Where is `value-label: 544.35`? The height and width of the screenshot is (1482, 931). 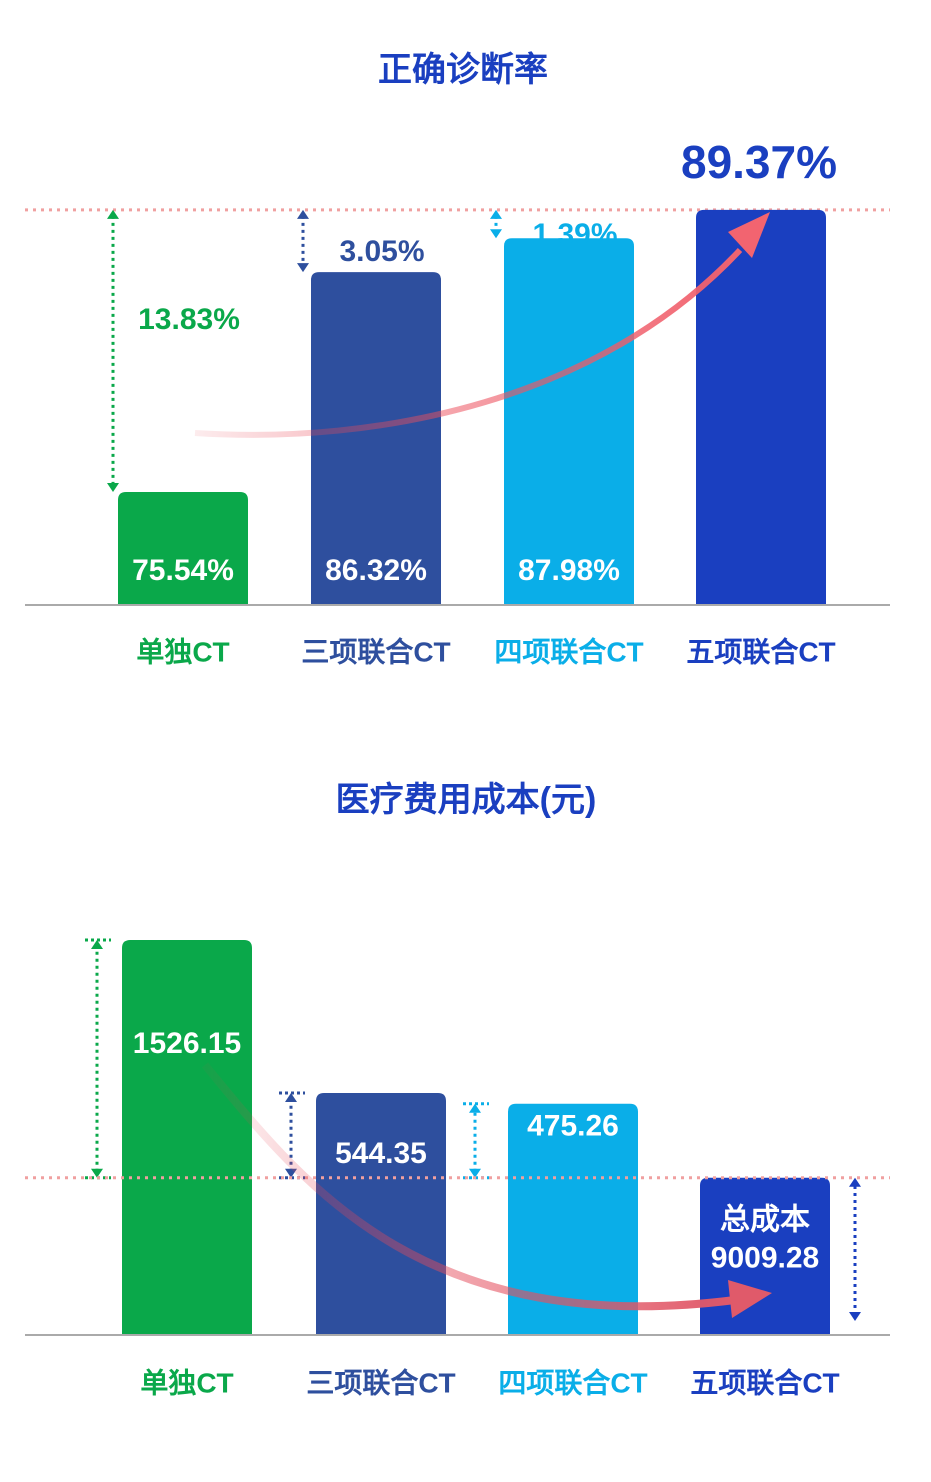 value-label: 544.35 is located at coordinates (381, 1153).